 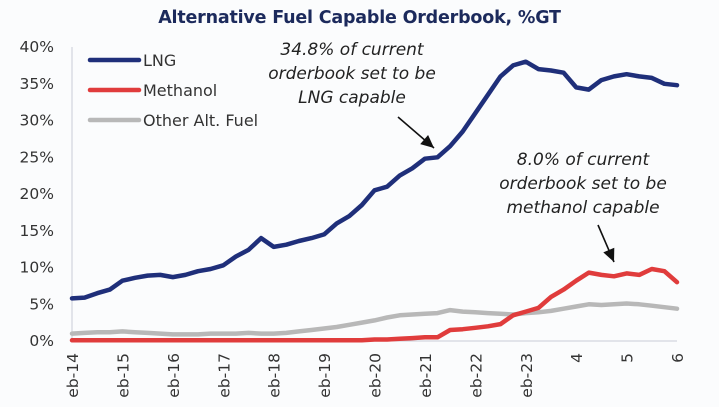 What do you see at coordinates (37, 231) in the screenshot?
I see `y-tick-label: 15%` at bounding box center [37, 231].